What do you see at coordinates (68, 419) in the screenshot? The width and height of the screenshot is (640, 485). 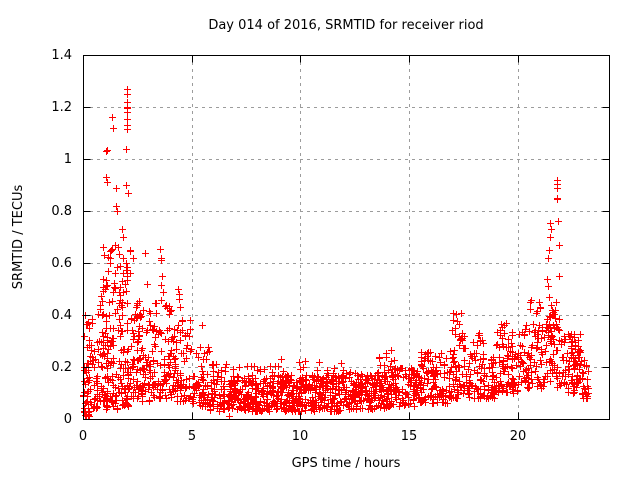 I see `y-tick-label: 0` at bounding box center [68, 419].